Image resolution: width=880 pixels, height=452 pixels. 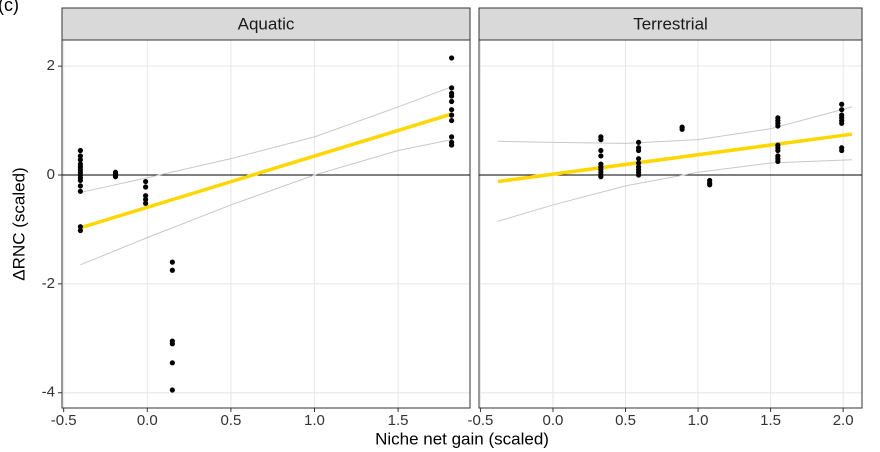 What do you see at coordinates (18, 223) in the screenshot?
I see `y-axis-label: ΔRNC (scaled)` at bounding box center [18, 223].